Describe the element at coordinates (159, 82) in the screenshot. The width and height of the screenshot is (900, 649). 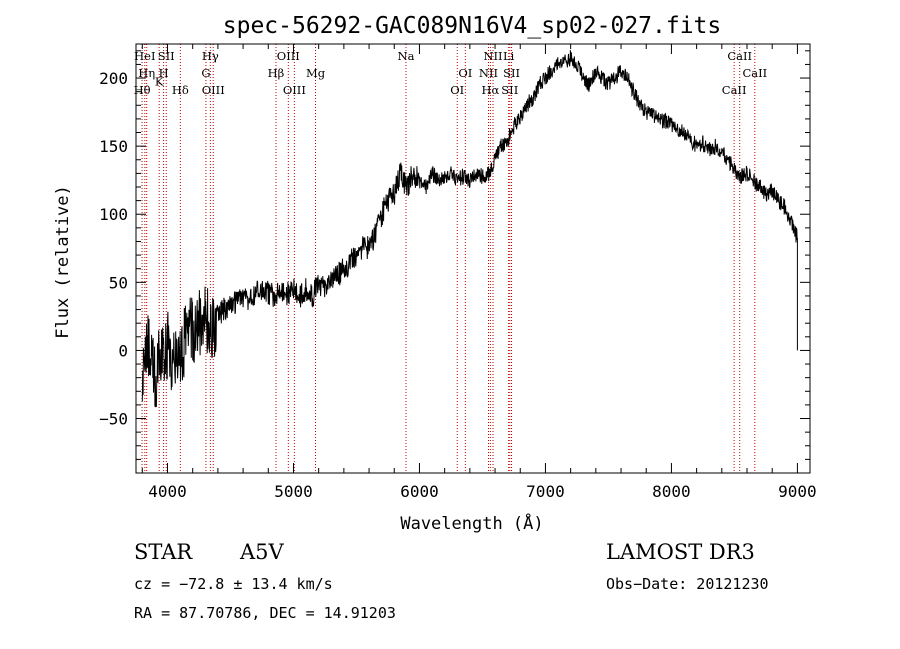
I see `spectral-line-label: K` at that location.